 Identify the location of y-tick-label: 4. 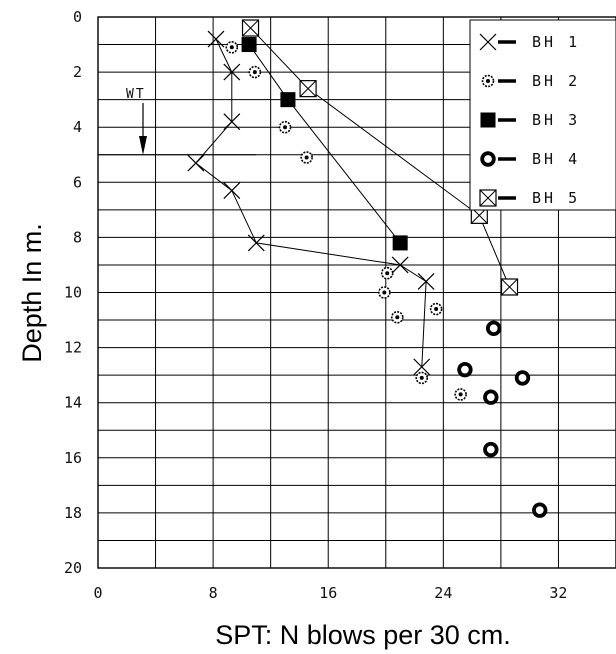
(77, 127).